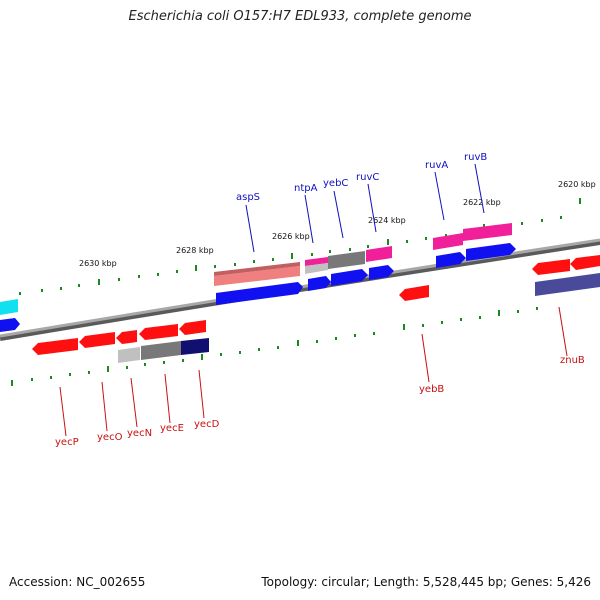 The width and height of the screenshot is (600, 600). Describe the element at coordinates (335, 183) in the screenshot. I see `label-yebC: yebC` at that location.